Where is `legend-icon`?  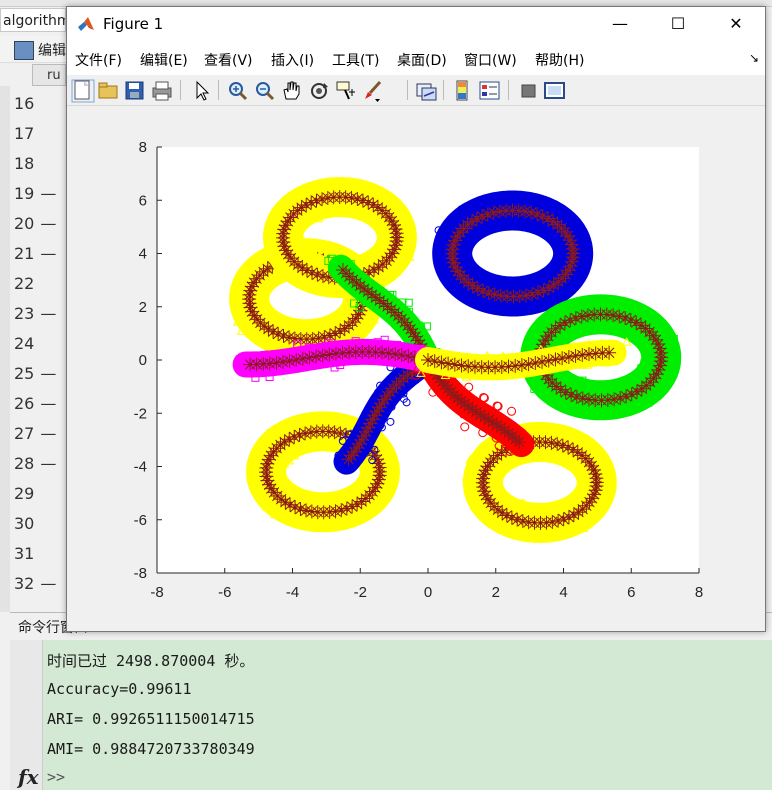
legend-icon is located at coordinates (489, 90).